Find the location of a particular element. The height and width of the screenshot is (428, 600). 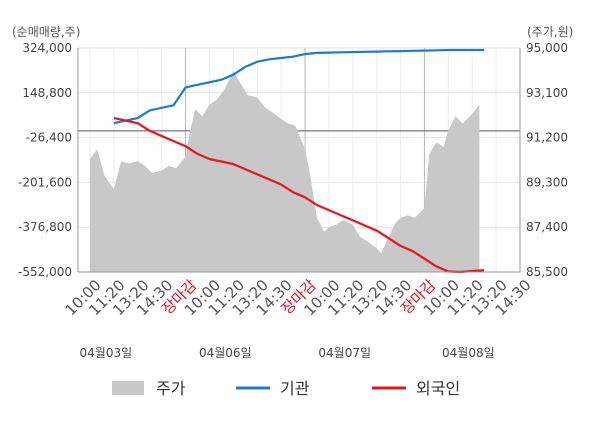

left-axis-unit: (순매매량,주) is located at coordinates (46, 32).